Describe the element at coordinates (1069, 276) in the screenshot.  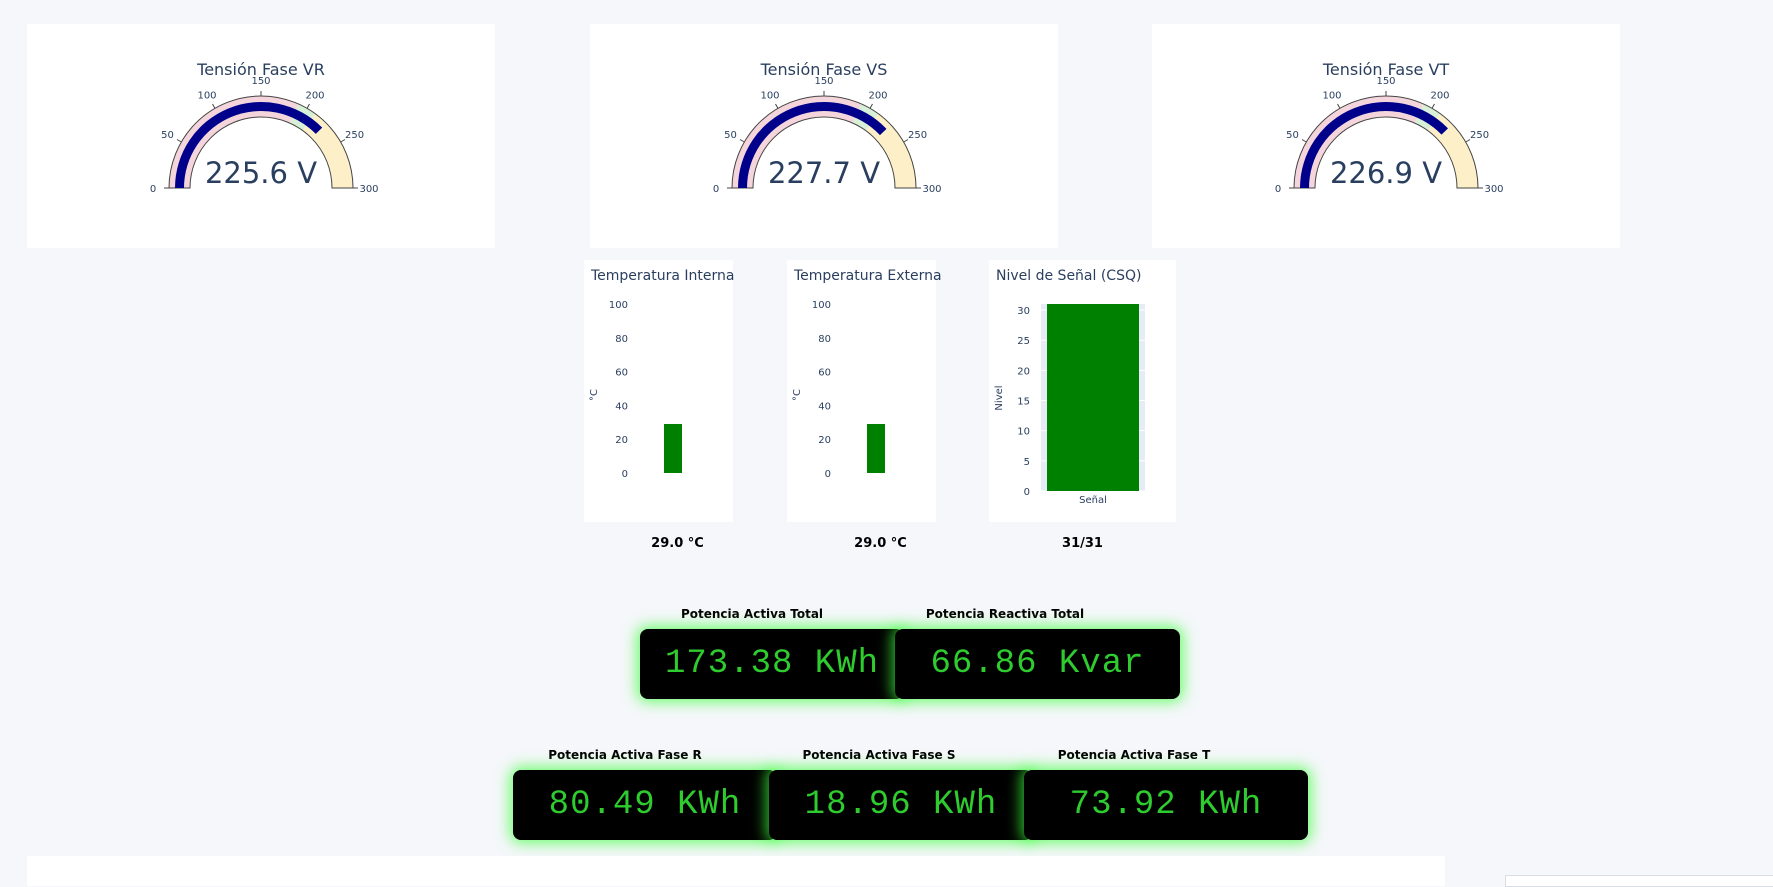
I see `chart-title: Nivel de Señal (CSQ)` at that location.